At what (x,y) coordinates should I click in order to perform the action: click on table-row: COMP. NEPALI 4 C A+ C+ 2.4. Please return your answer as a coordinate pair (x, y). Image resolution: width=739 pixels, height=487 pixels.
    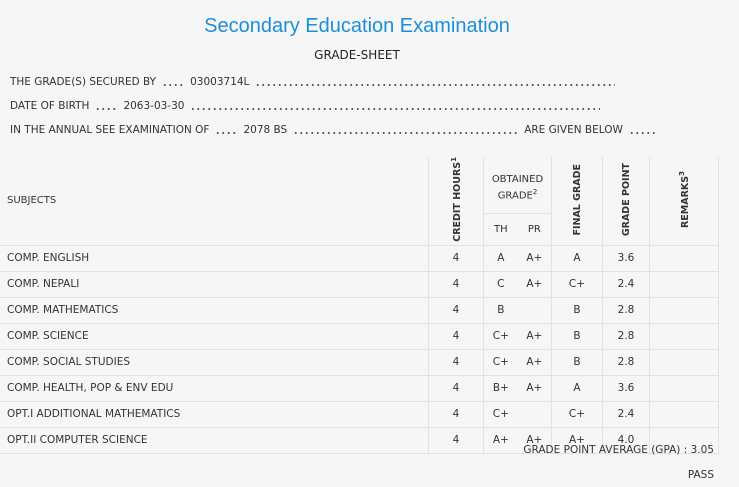
    Looking at the image, I should click on (359, 284).